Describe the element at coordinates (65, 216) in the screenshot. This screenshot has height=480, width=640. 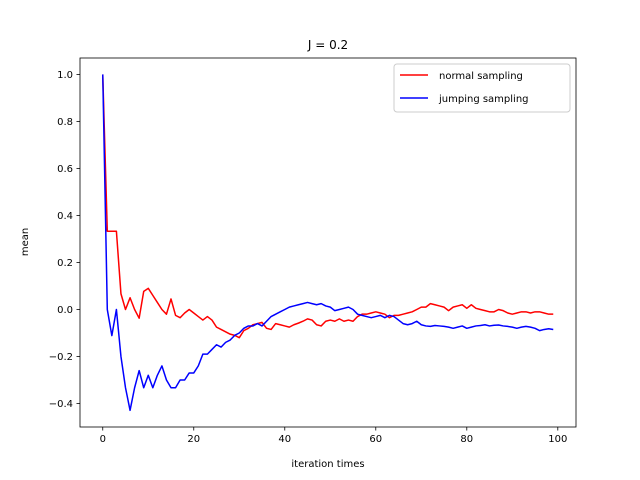
I see `y-tick-label: 0.4` at that location.